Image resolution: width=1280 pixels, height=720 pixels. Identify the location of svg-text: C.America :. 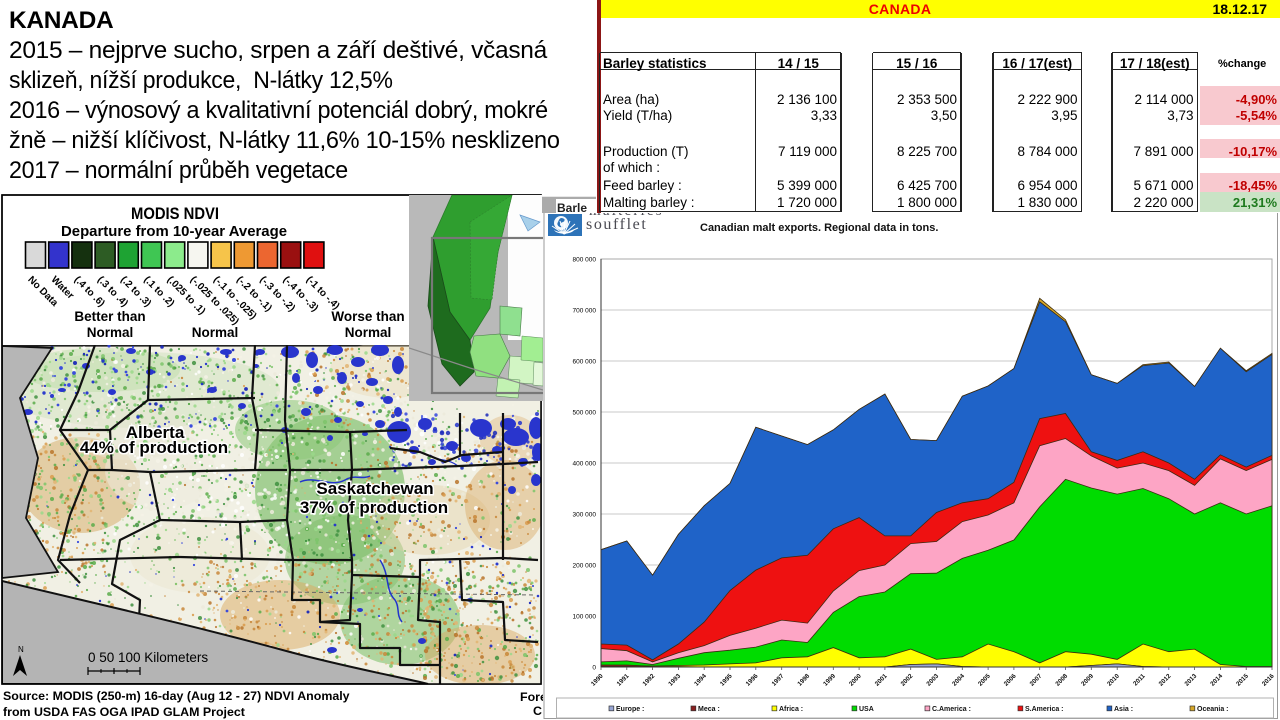
(951, 709).